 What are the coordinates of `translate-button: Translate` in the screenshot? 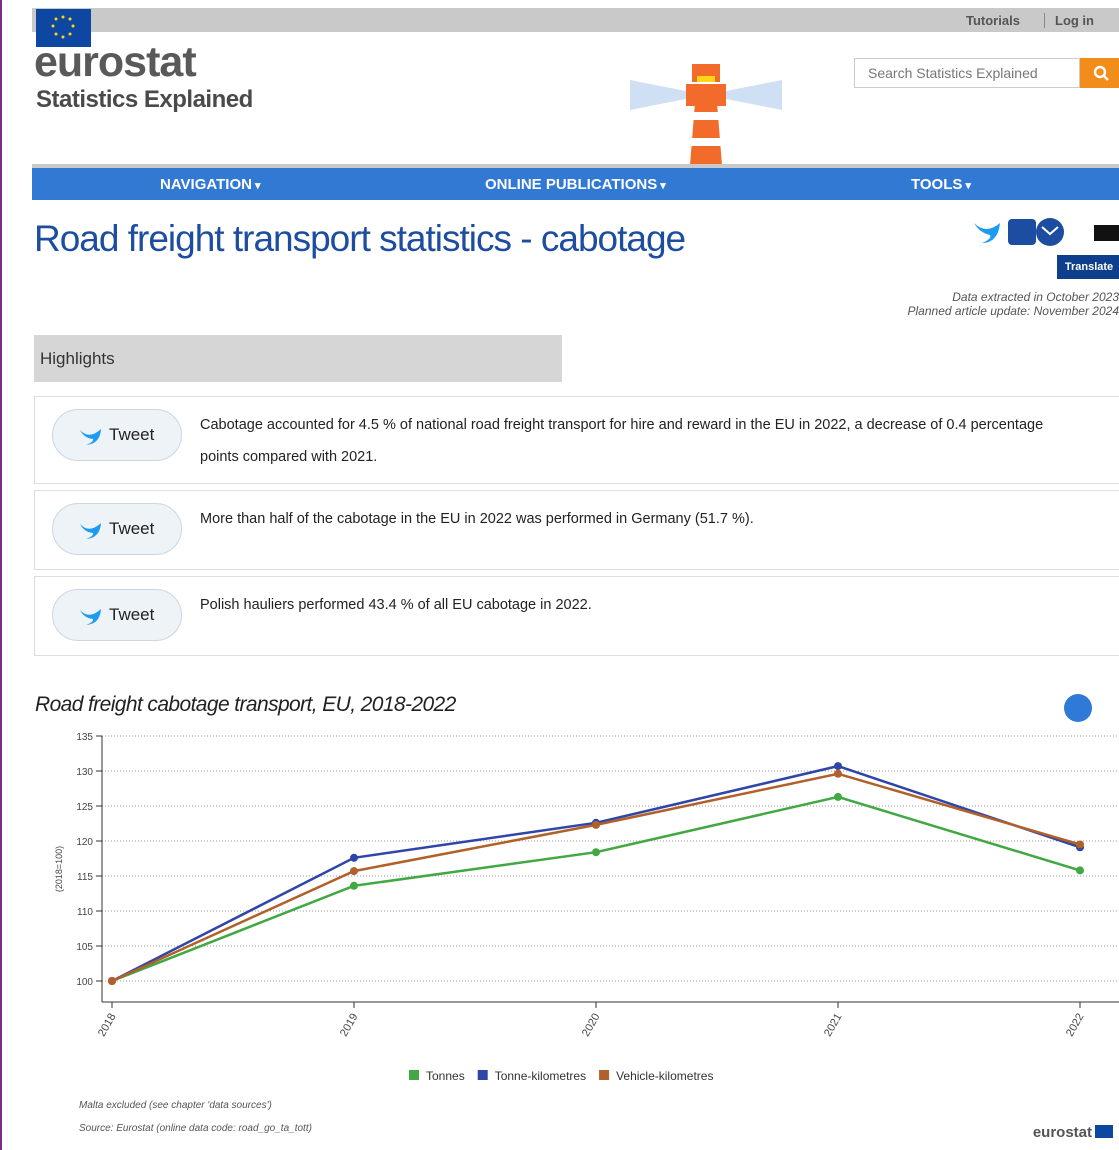 It's located at (1088, 267).